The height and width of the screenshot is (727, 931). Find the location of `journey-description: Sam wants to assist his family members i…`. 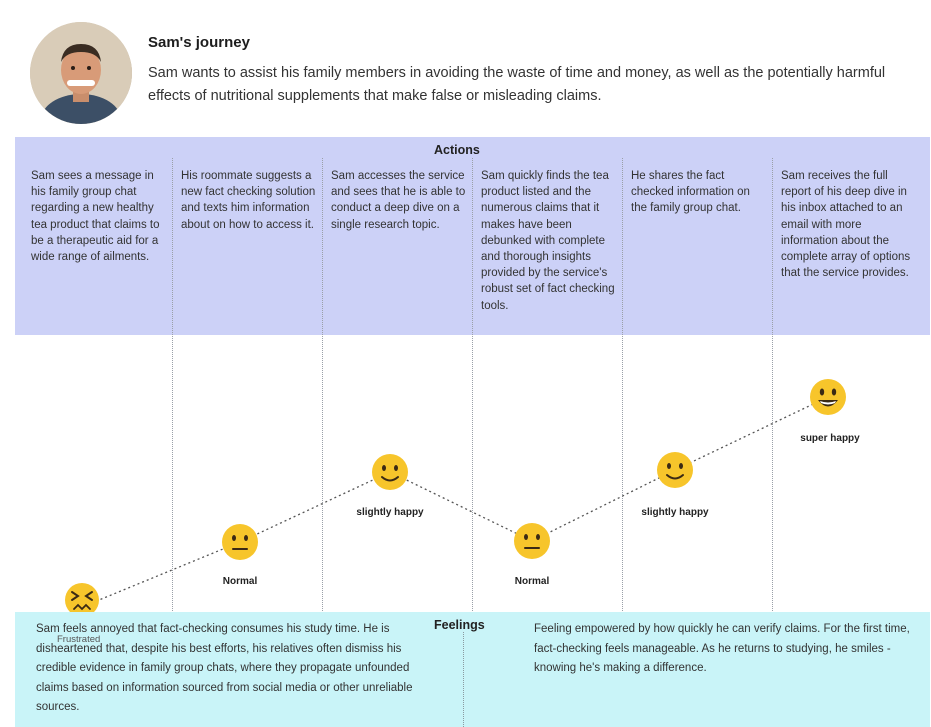

journey-description: Sam wants to assist his family members i… is located at coordinates (517, 84).